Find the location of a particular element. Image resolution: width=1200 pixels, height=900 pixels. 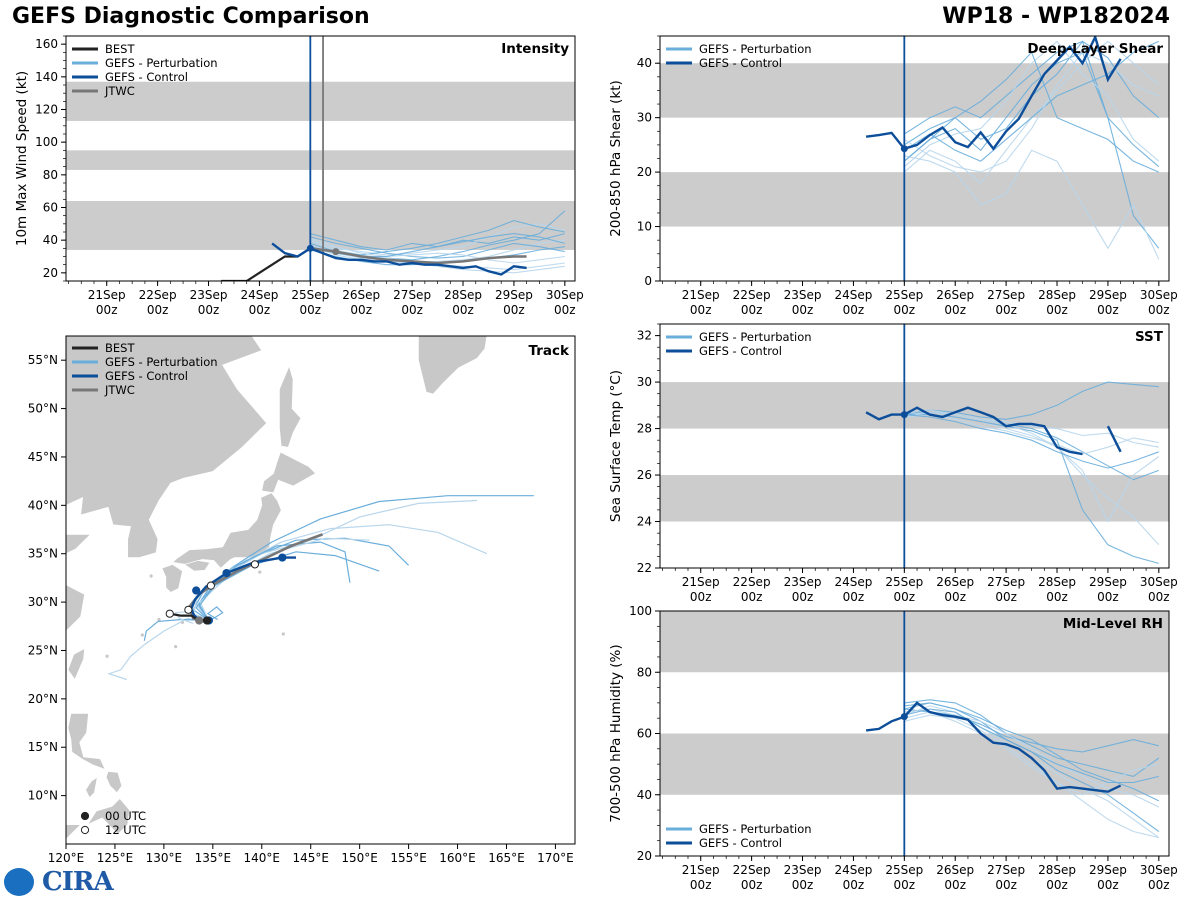

y-tick-label: 10 is located at coordinates (644, 227).